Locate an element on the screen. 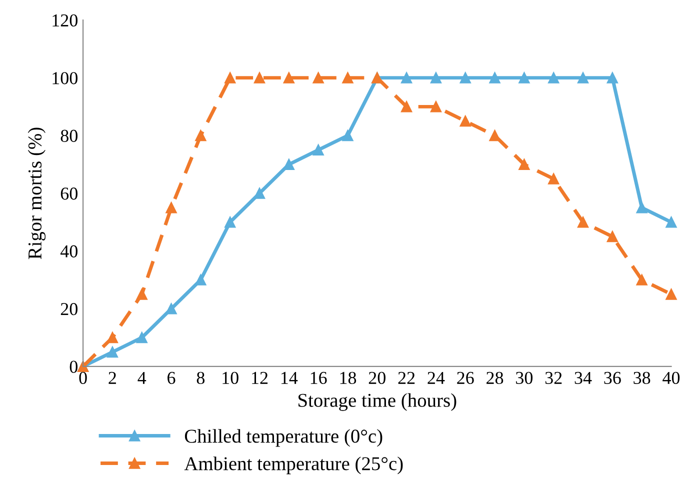 This screenshot has width=692, height=502. y-tick-label: 0 is located at coordinates (74, 366).